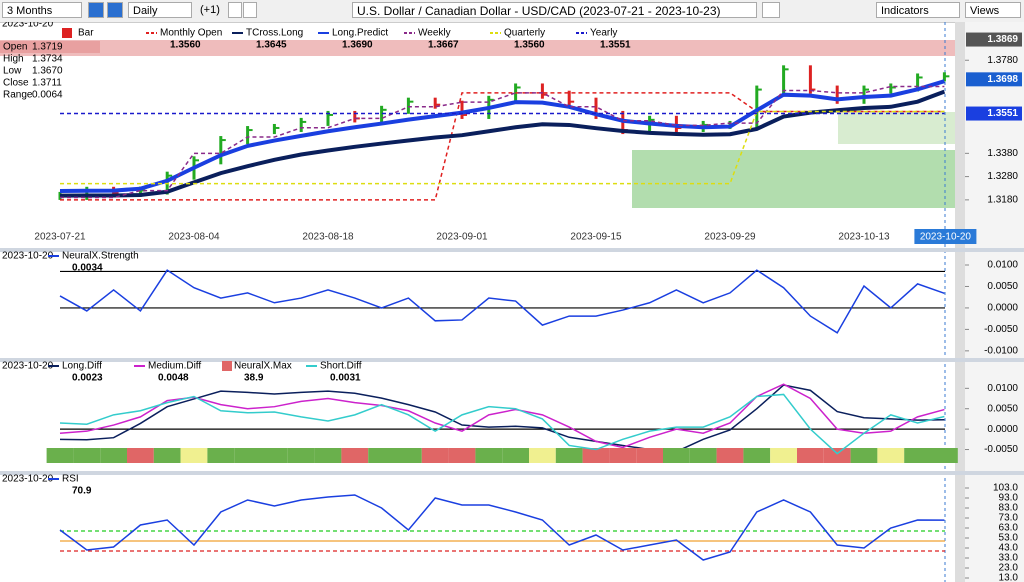  What do you see at coordinates (254, 378) in the screenshot?
I see `legend-value: 38.9` at bounding box center [254, 378].